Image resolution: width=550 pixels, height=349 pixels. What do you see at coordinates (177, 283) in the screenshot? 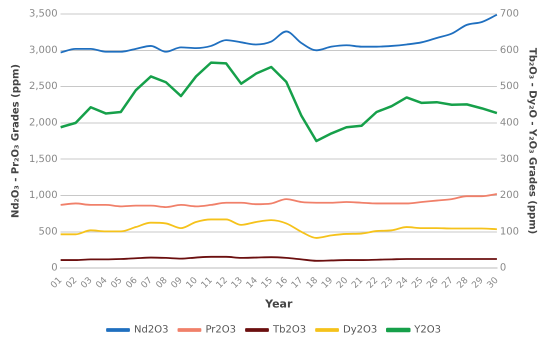
I see `x-tick-label: 09` at bounding box center [177, 283].